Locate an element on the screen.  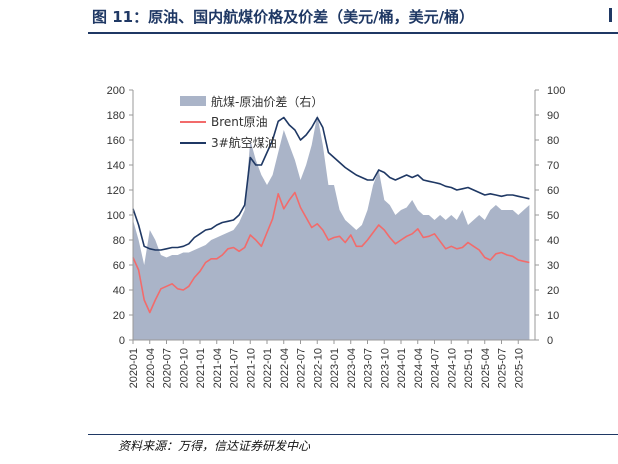
left-axis-tick-label: 0 is located at coordinates (122, 341).